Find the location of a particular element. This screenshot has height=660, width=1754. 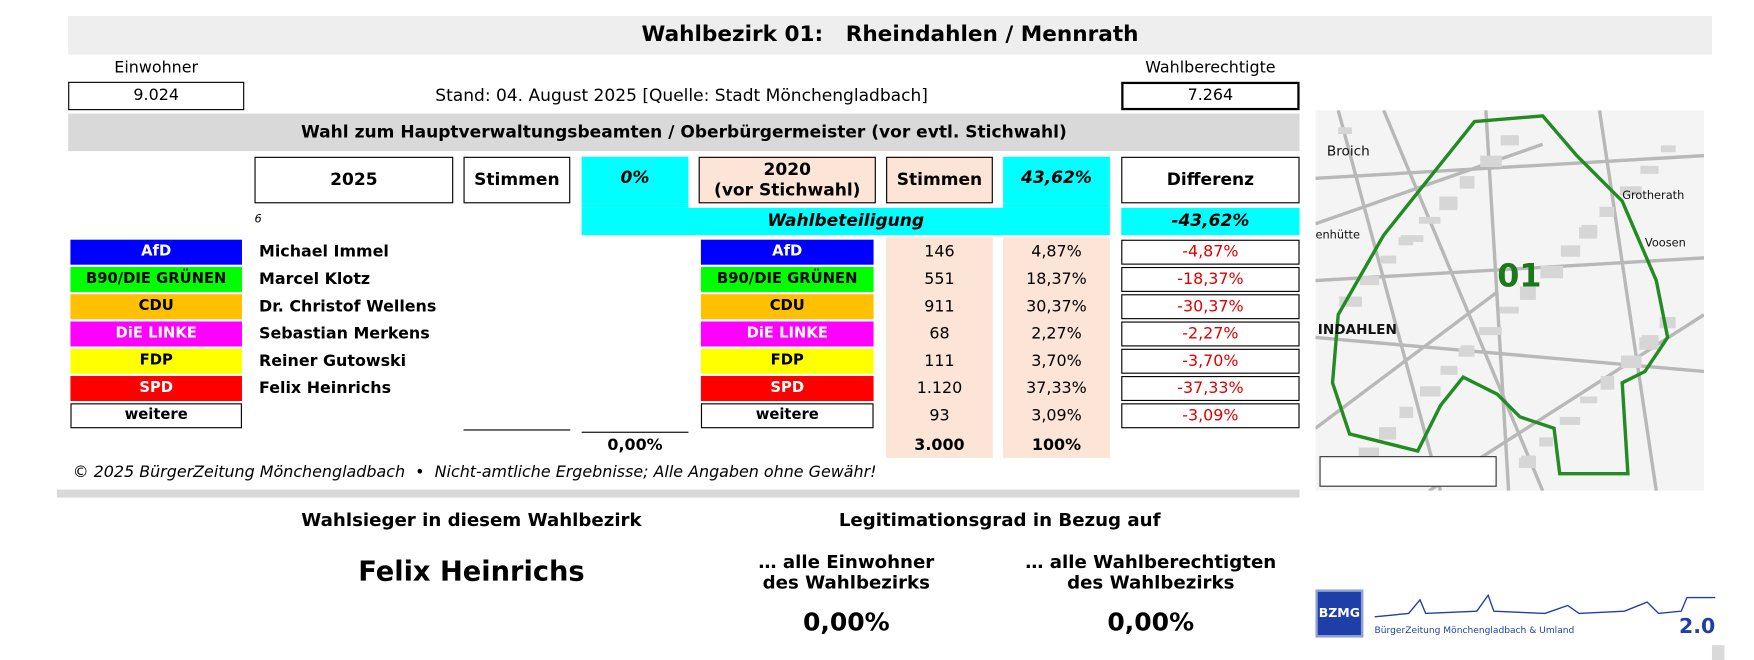

corner-mark is located at coordinates (1718, 652).